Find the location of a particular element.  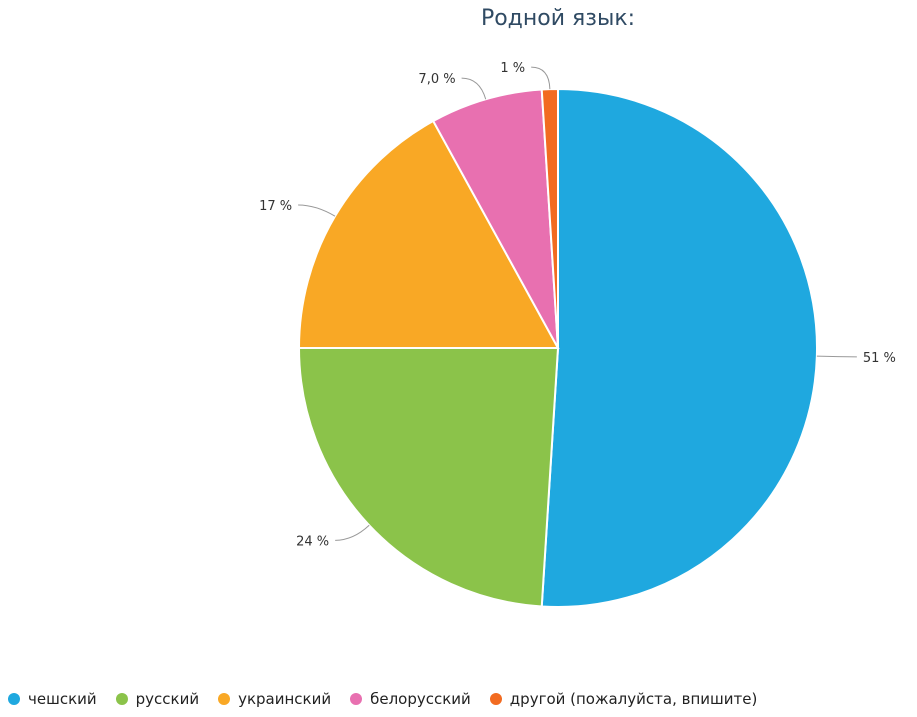

slice-data-label: 7,0 % is located at coordinates (436, 79).